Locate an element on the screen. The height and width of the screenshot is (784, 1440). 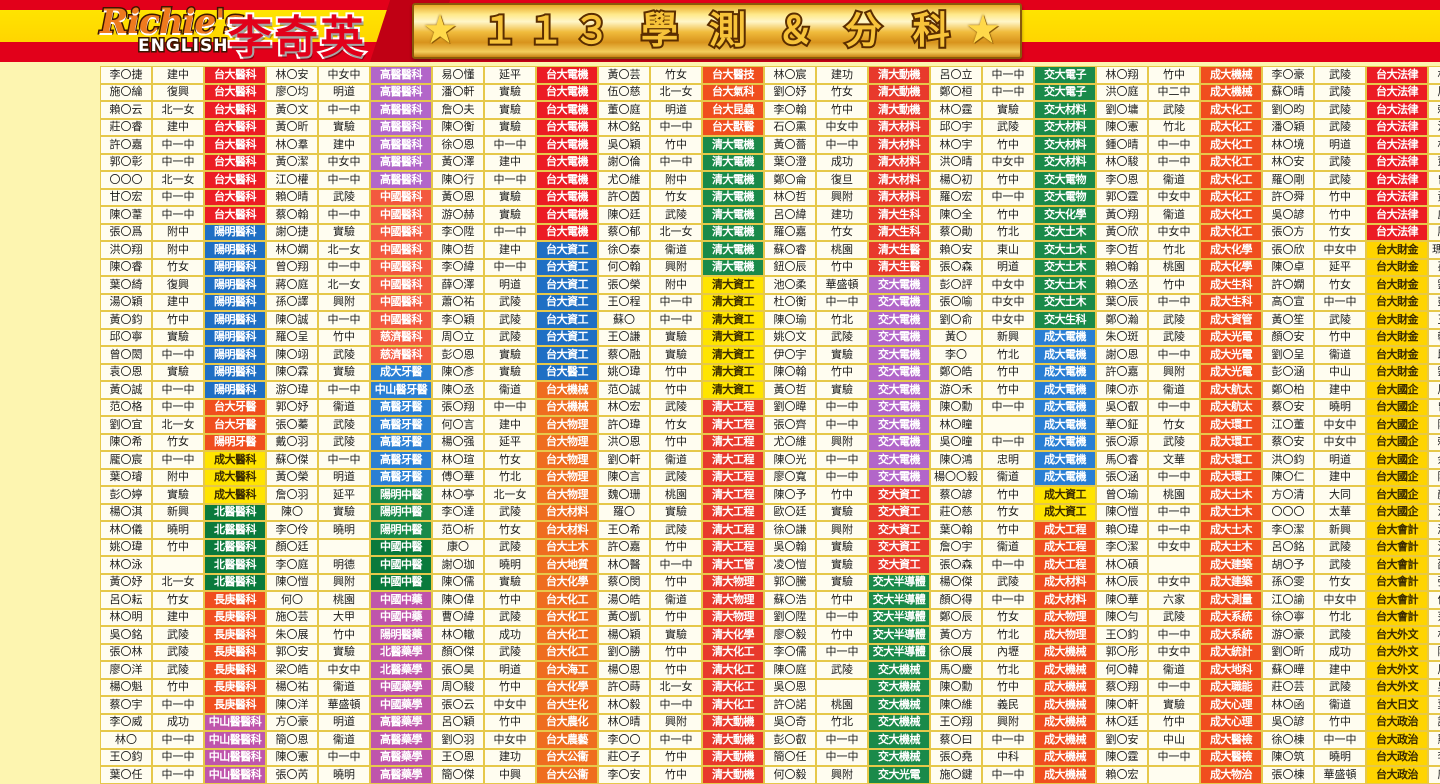
admitted-department: 台大會計 is located at coordinates (1397, 617).